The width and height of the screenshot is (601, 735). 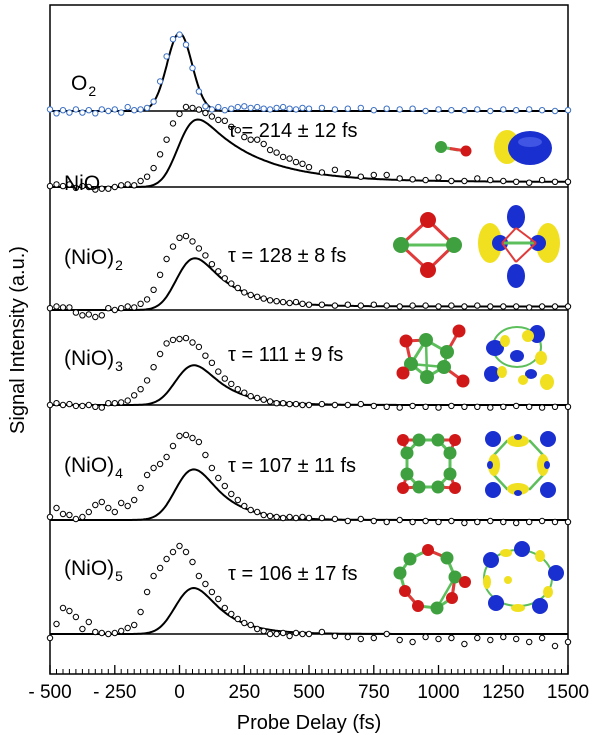 What do you see at coordinates (293, 574) in the screenshot?
I see `tau-label: τ = 106 ± 17 fs` at bounding box center [293, 574].